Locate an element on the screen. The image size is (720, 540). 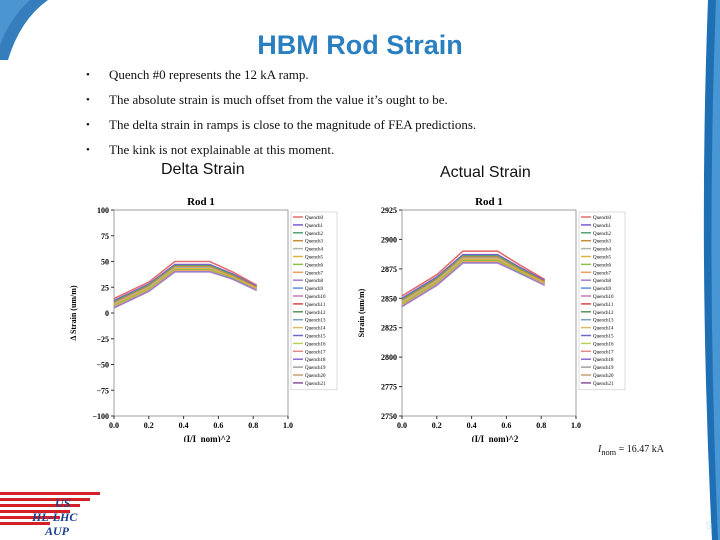
y-tick-label: 2900 is located at coordinates (389, 239).